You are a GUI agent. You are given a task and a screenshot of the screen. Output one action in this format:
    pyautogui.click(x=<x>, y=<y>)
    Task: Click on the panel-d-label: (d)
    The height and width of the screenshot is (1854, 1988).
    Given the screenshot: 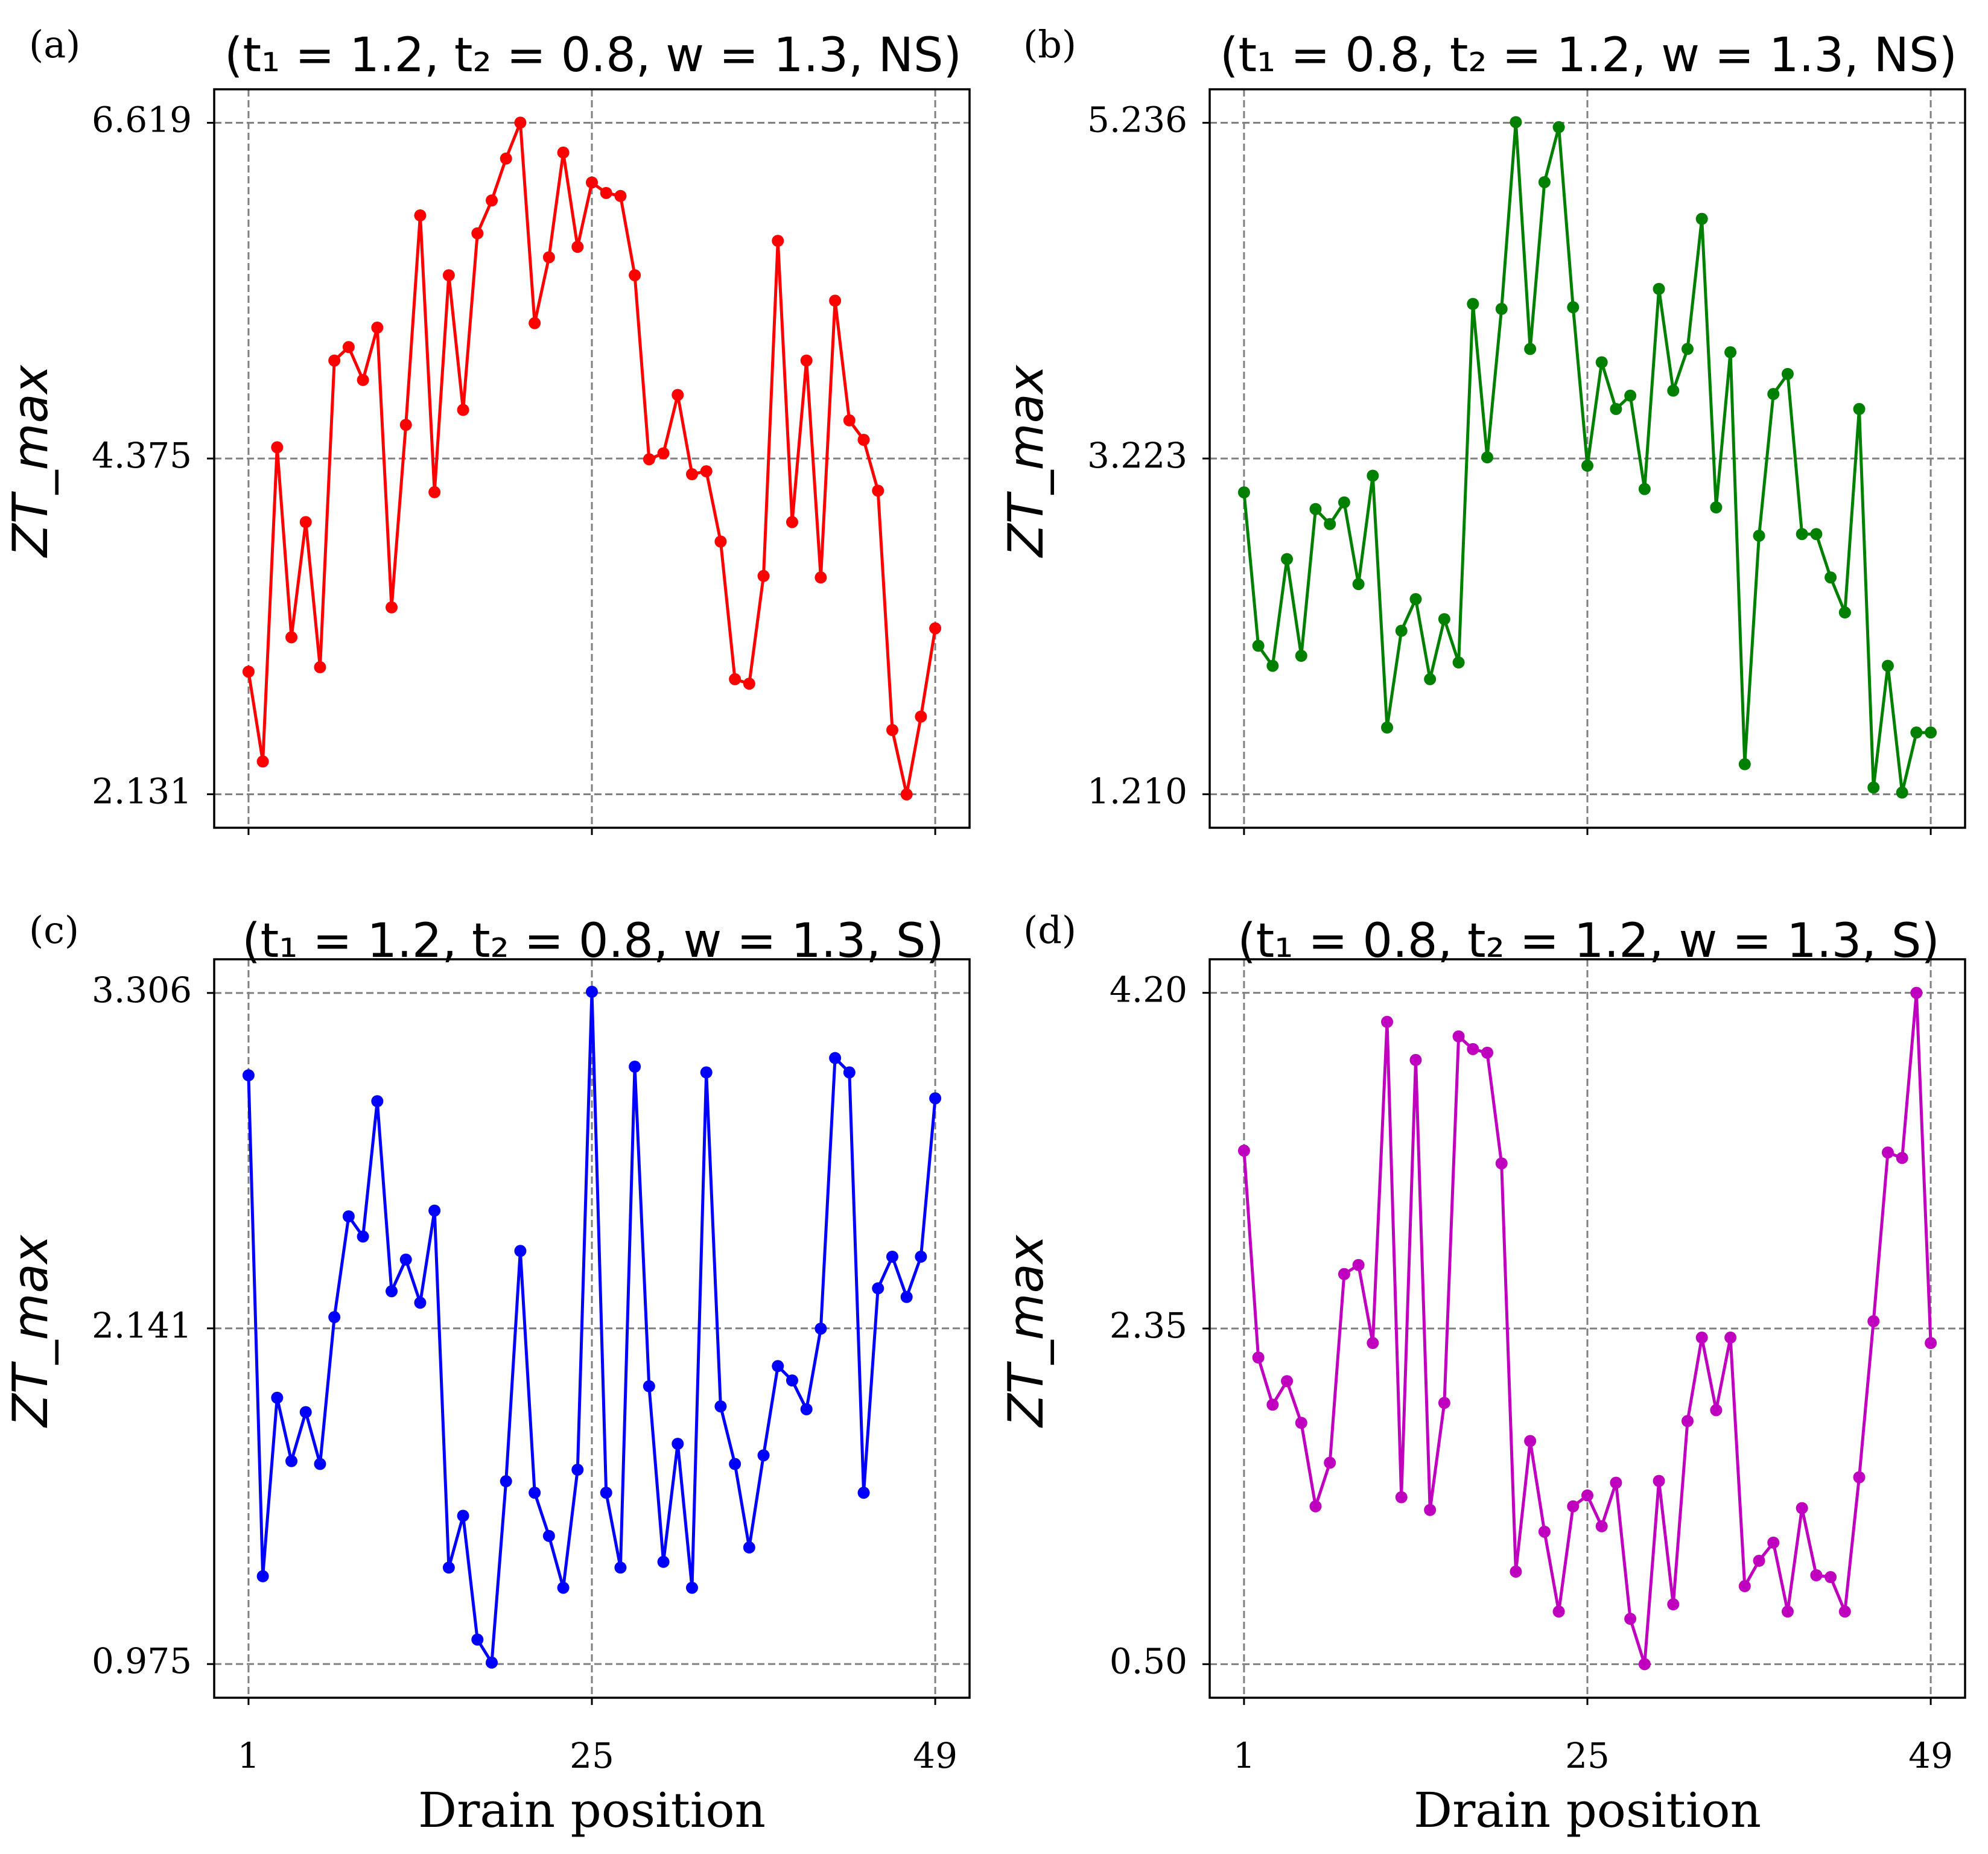 What is the action you would take?
    pyautogui.click(x=1049, y=930)
    